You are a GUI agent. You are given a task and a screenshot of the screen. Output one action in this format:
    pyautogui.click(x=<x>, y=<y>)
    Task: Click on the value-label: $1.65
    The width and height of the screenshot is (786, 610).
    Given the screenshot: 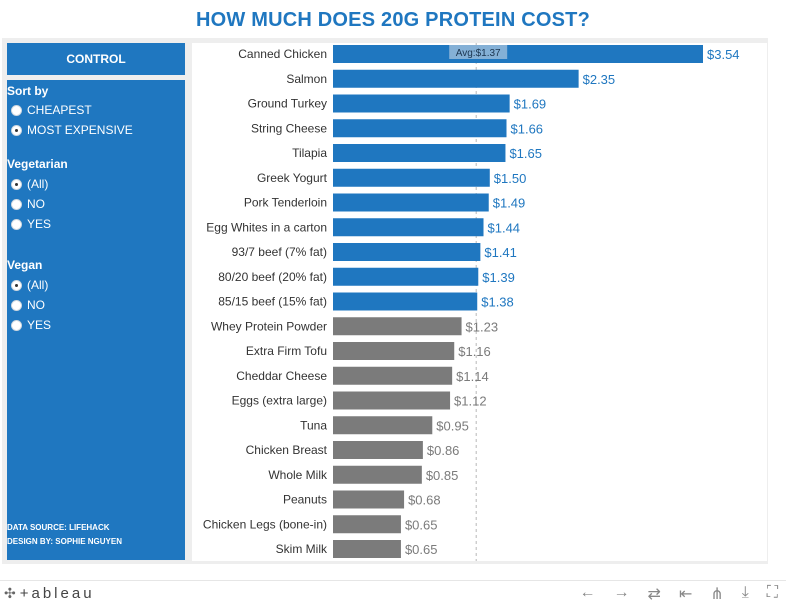 What is the action you would take?
    pyautogui.click(x=525, y=153)
    